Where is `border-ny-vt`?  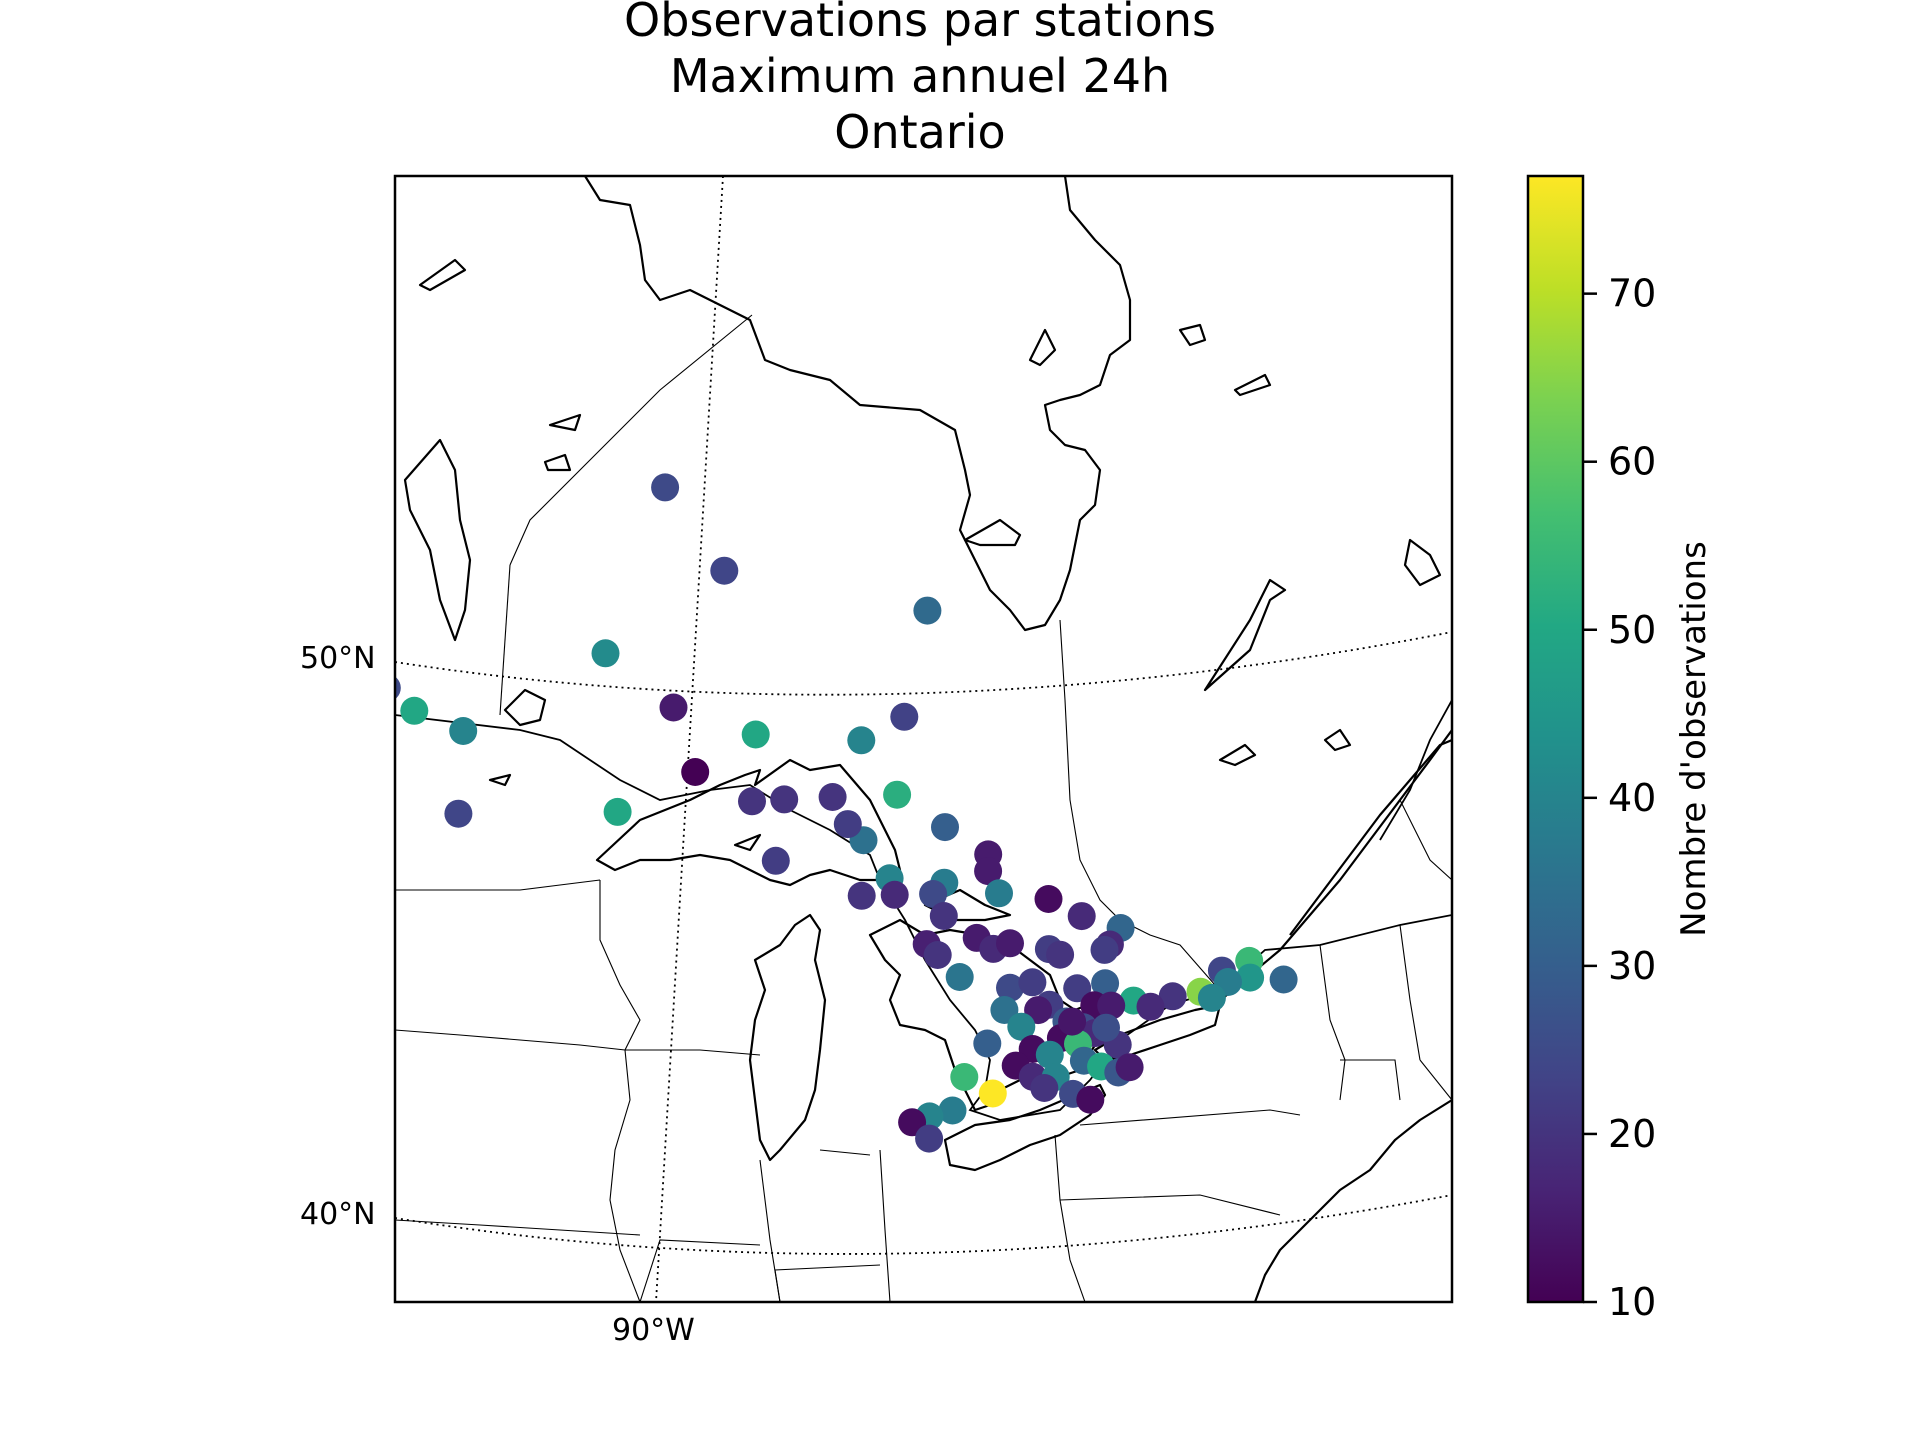 border-ny-vt is located at coordinates (1332, 1022).